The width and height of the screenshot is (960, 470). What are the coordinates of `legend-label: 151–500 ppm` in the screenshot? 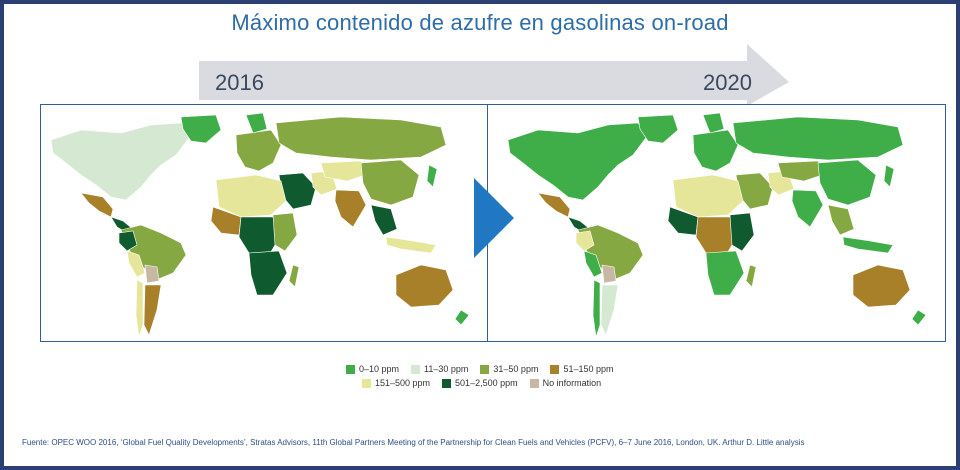 It's located at (403, 383).